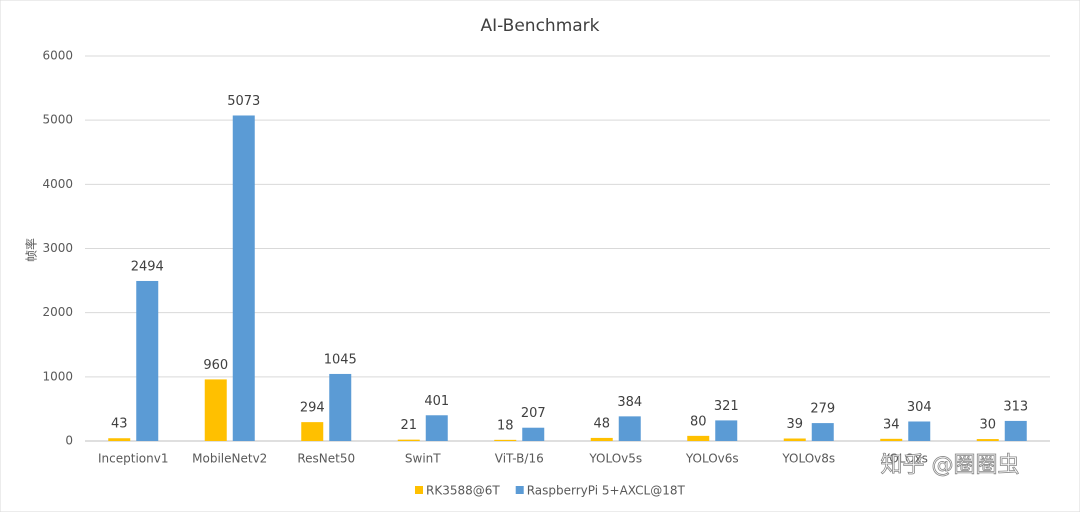 Image resolution: width=1080 pixels, height=512 pixels. What do you see at coordinates (726, 406) in the screenshot?
I see `data-label: 321` at bounding box center [726, 406].